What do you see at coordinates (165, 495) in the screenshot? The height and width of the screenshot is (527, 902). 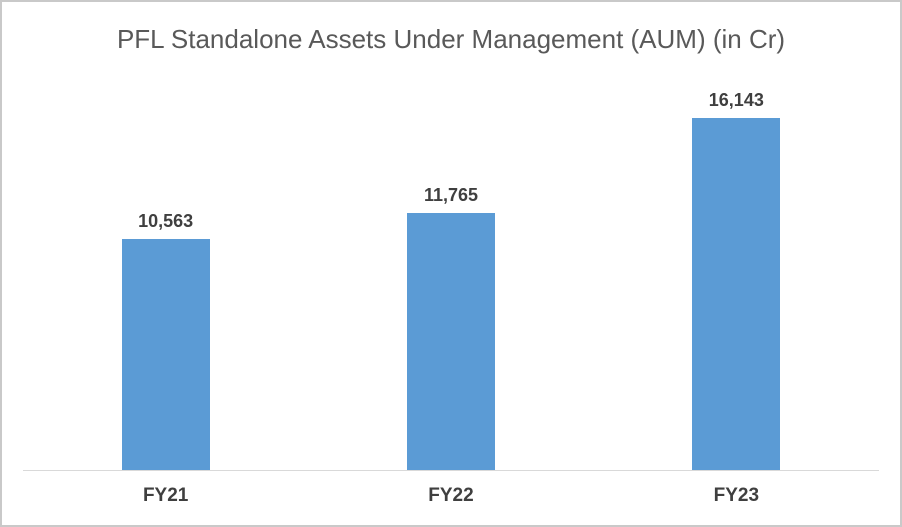 I see `x-tick-label: FY21` at bounding box center [165, 495].